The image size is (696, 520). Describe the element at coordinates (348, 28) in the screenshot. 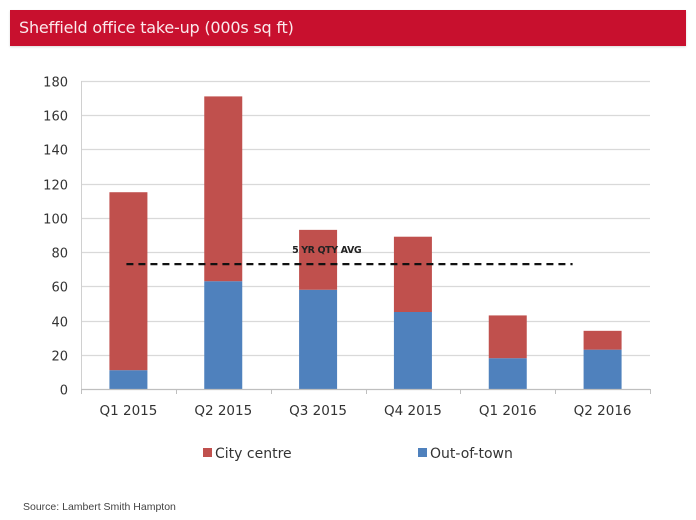

I see `title-bar: Sheffield office take-up (000s sq ft)` at that location.